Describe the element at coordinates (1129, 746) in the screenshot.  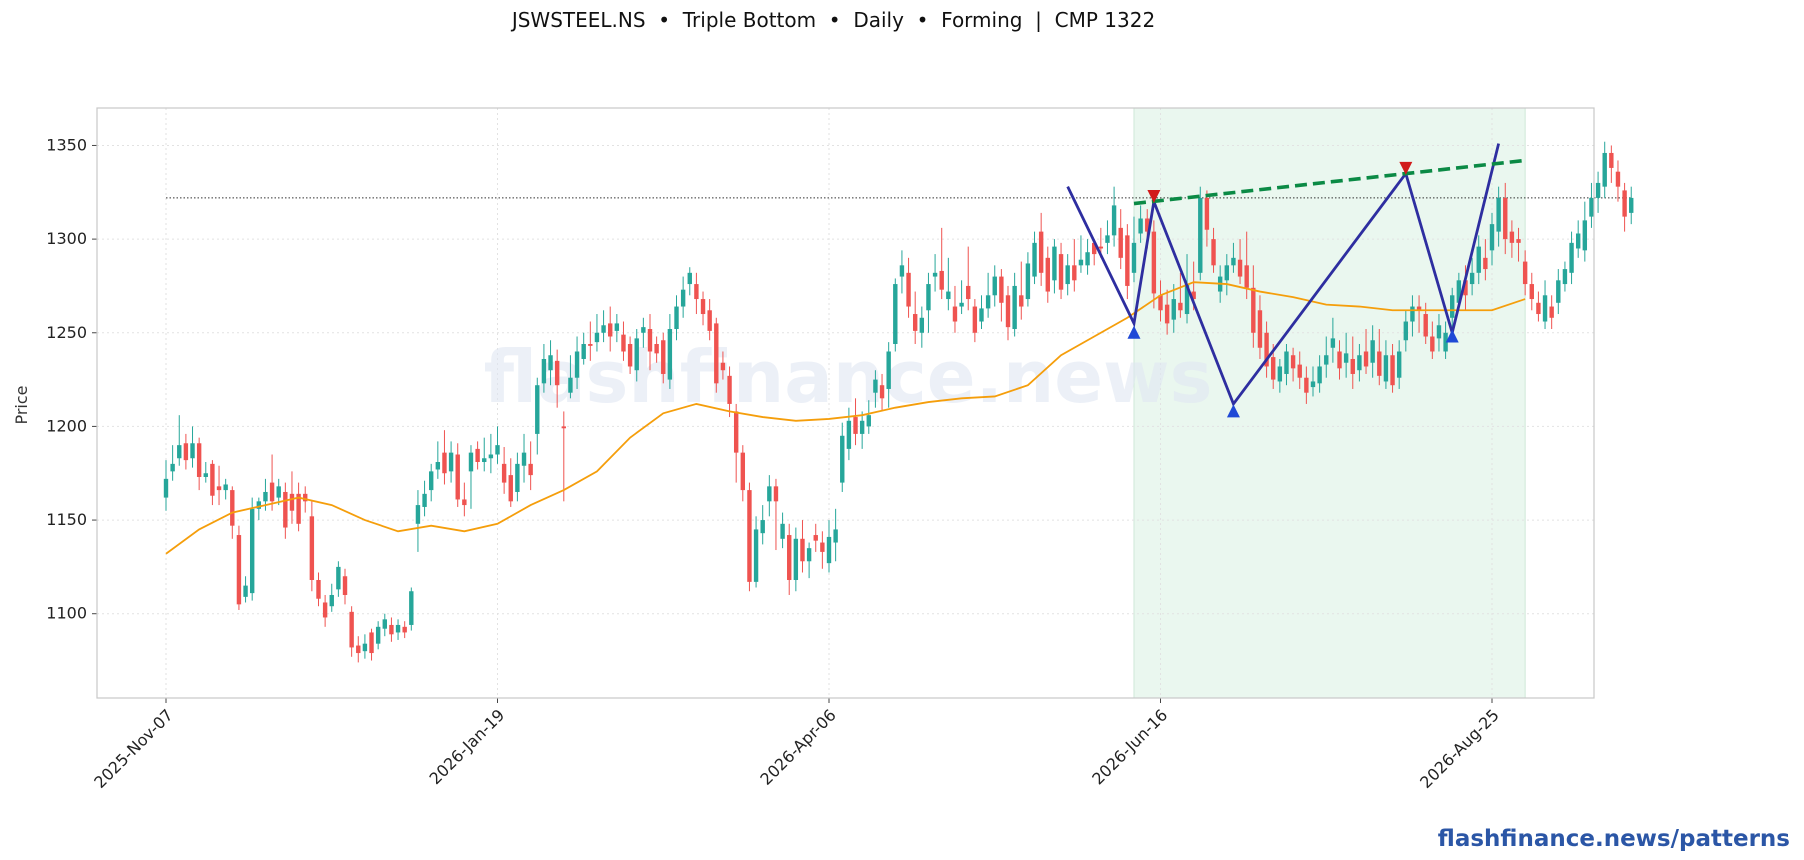
I see `x-tick-label: 2026-Jun-16` at that location.